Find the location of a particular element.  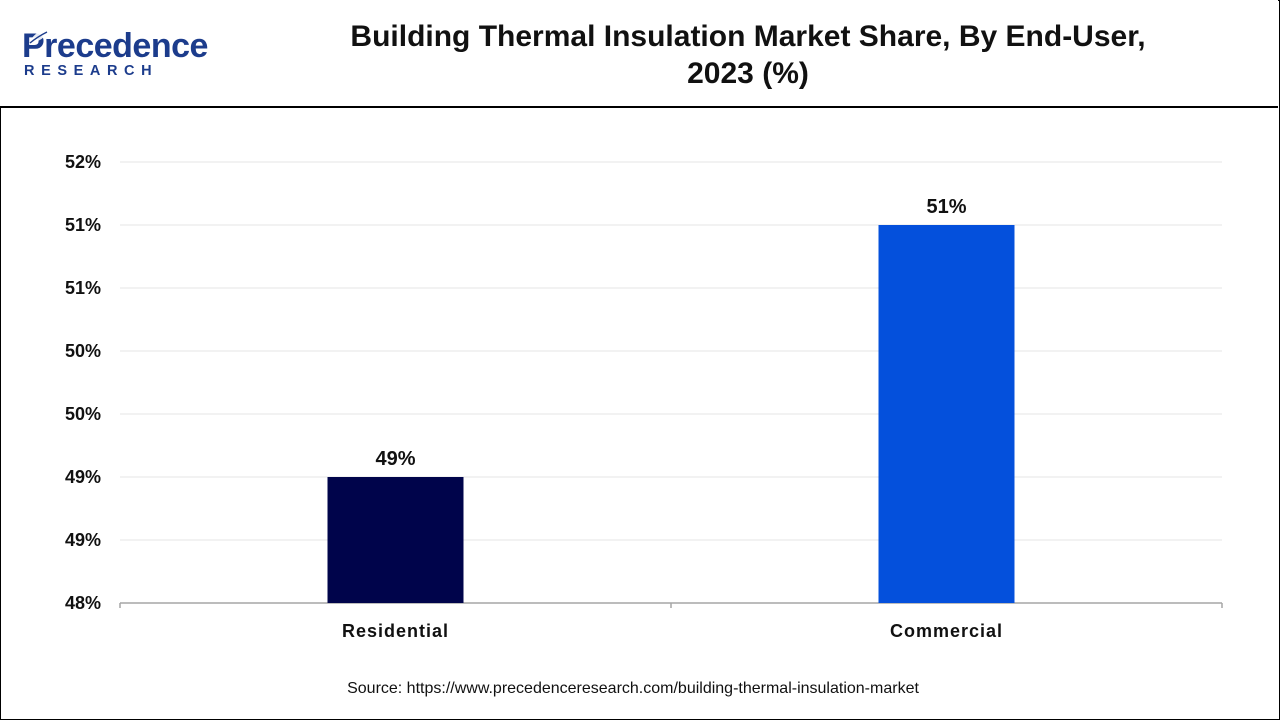

y-tick-label: 52% is located at coordinates (83, 162).